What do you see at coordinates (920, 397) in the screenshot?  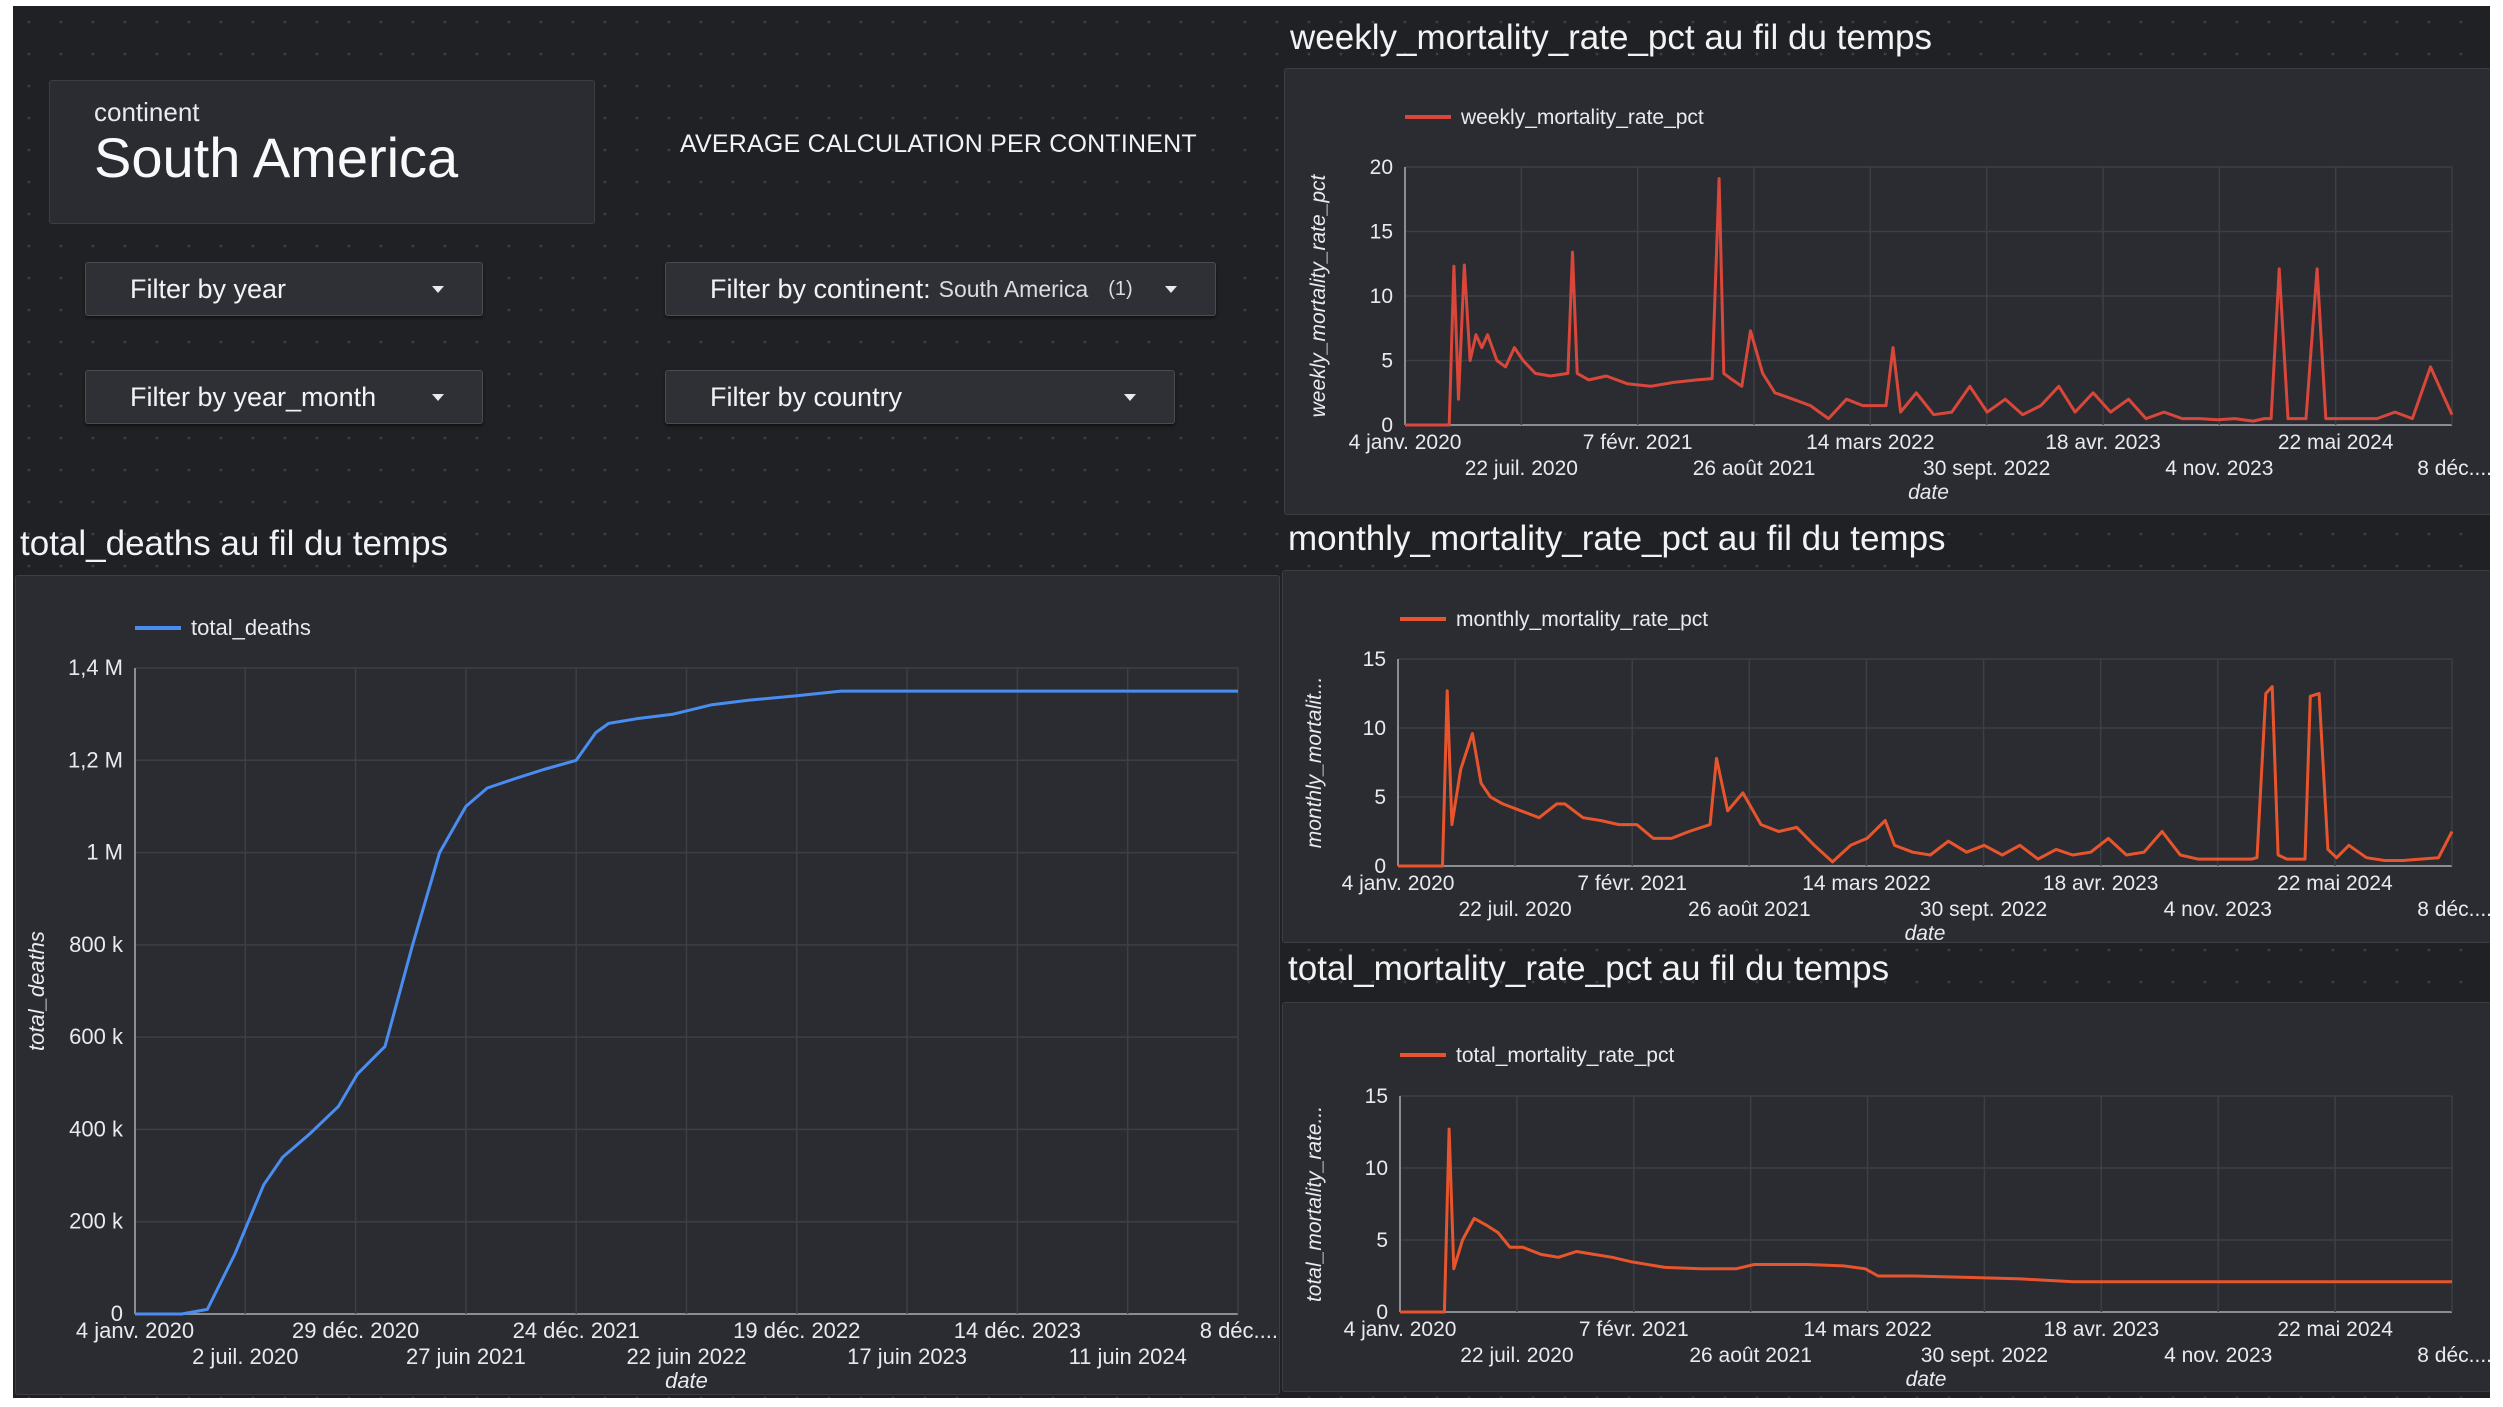 I see `filter-by-country-dropdown: Filter by country` at bounding box center [920, 397].